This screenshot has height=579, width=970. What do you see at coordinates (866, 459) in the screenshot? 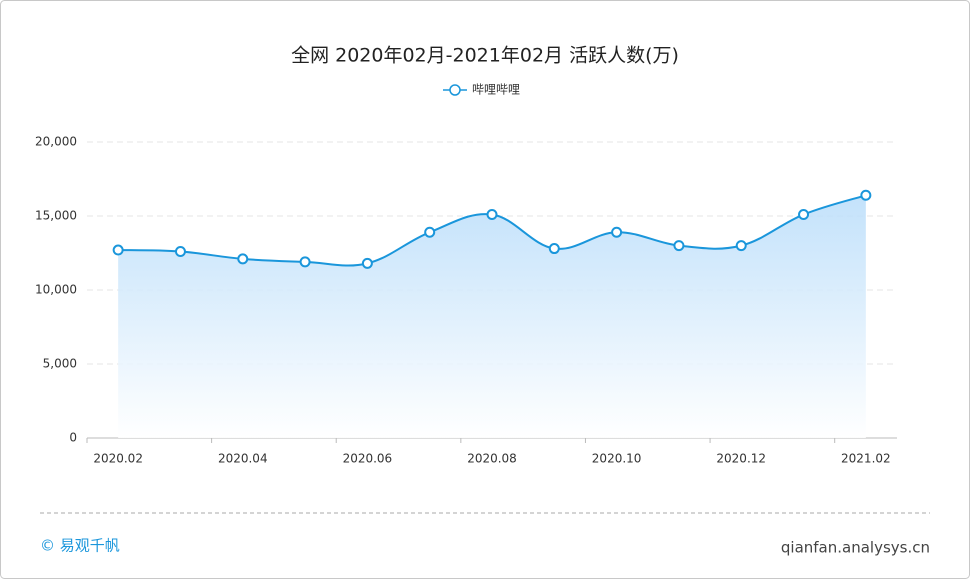
I see `x-tick-label: 2021.02` at bounding box center [866, 459].